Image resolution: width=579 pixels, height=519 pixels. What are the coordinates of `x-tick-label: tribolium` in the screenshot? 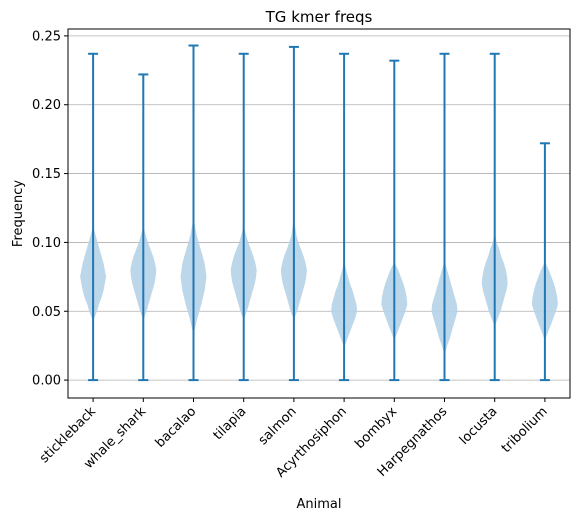 It's located at (525, 430).